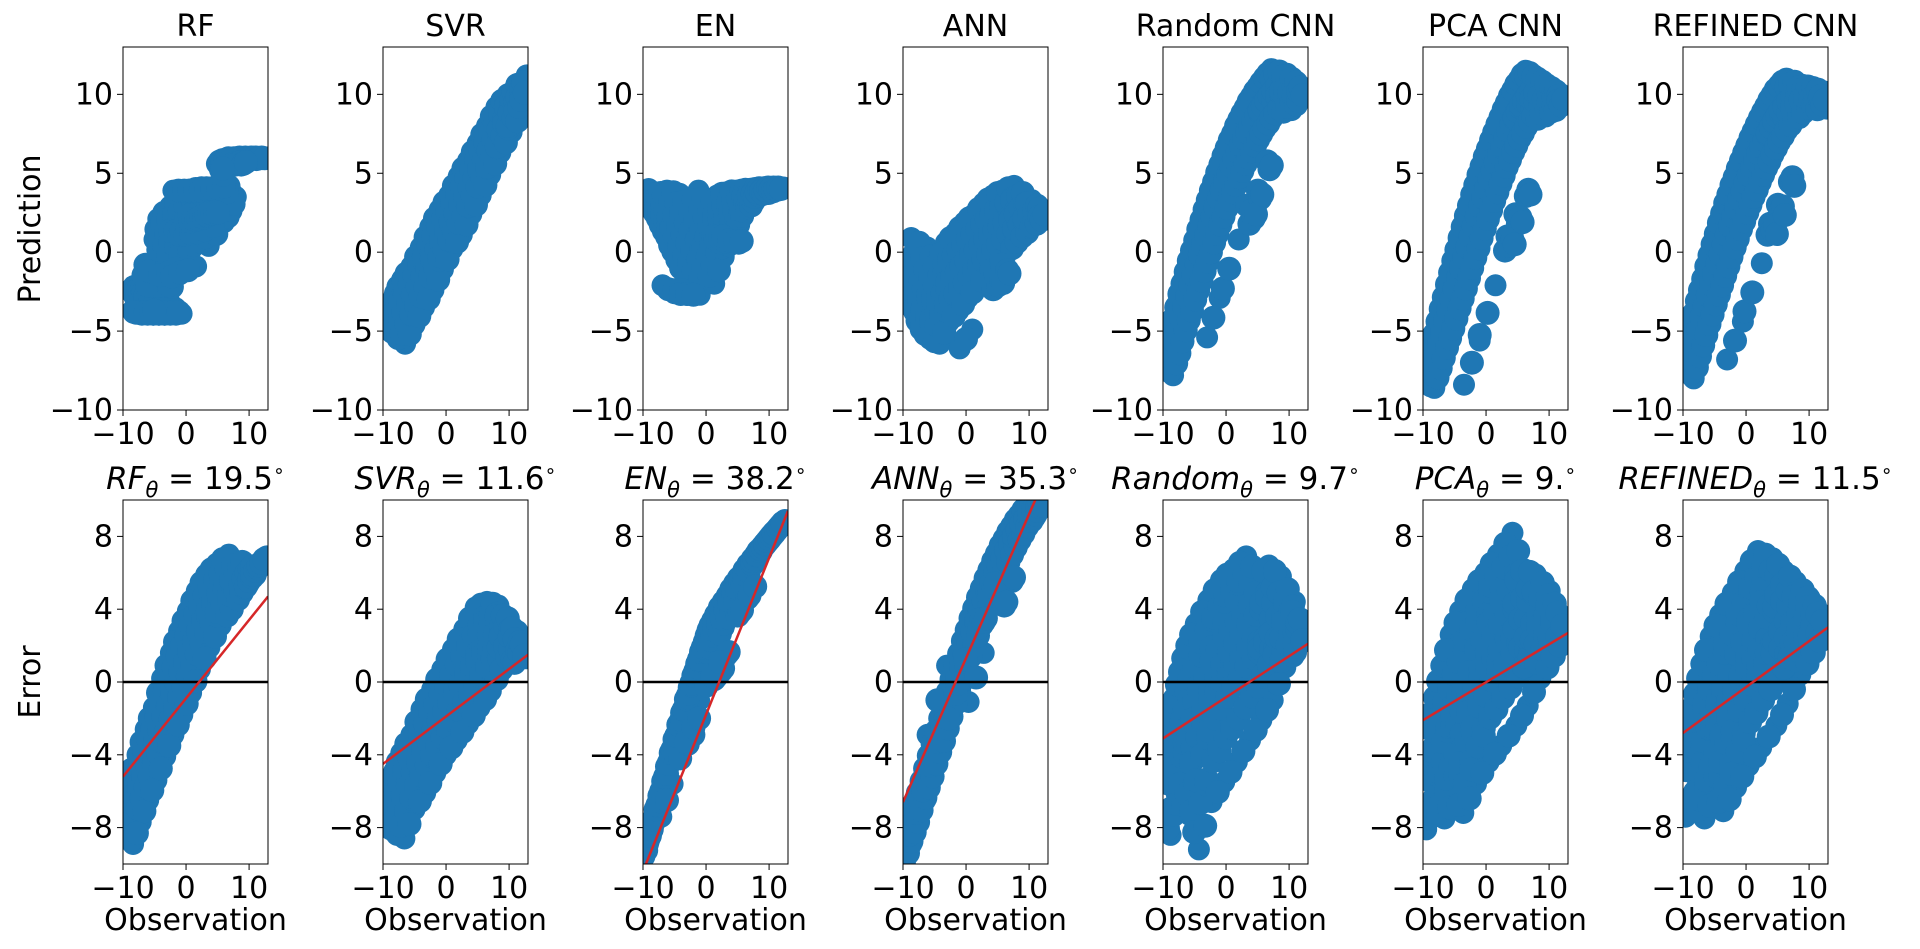 The image size is (1920, 949). What do you see at coordinates (715, 26) in the screenshot?
I see `subplot-title: EN` at bounding box center [715, 26].